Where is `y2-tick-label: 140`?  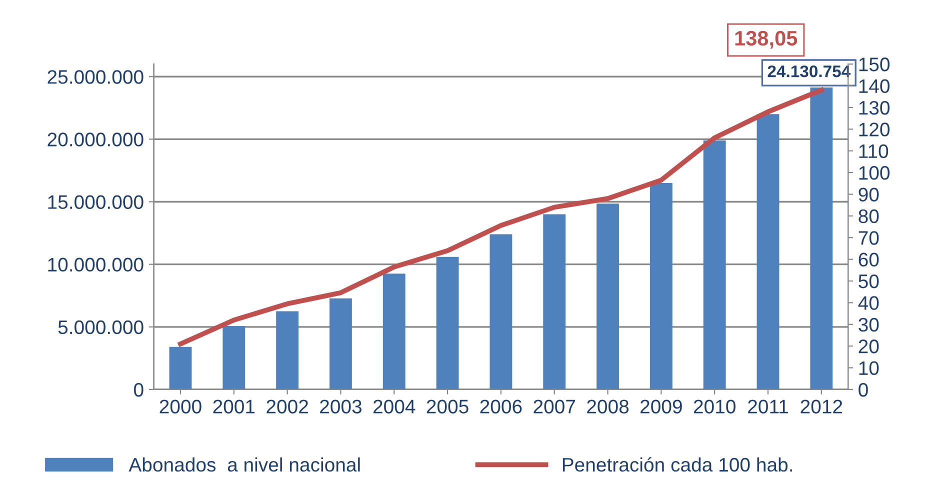
y2-tick-label: 140 is located at coordinates (874, 86).